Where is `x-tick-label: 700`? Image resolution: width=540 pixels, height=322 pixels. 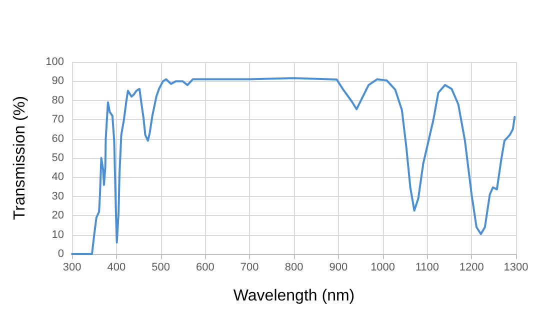
x-tick-label: 700 is located at coordinates (249, 268).